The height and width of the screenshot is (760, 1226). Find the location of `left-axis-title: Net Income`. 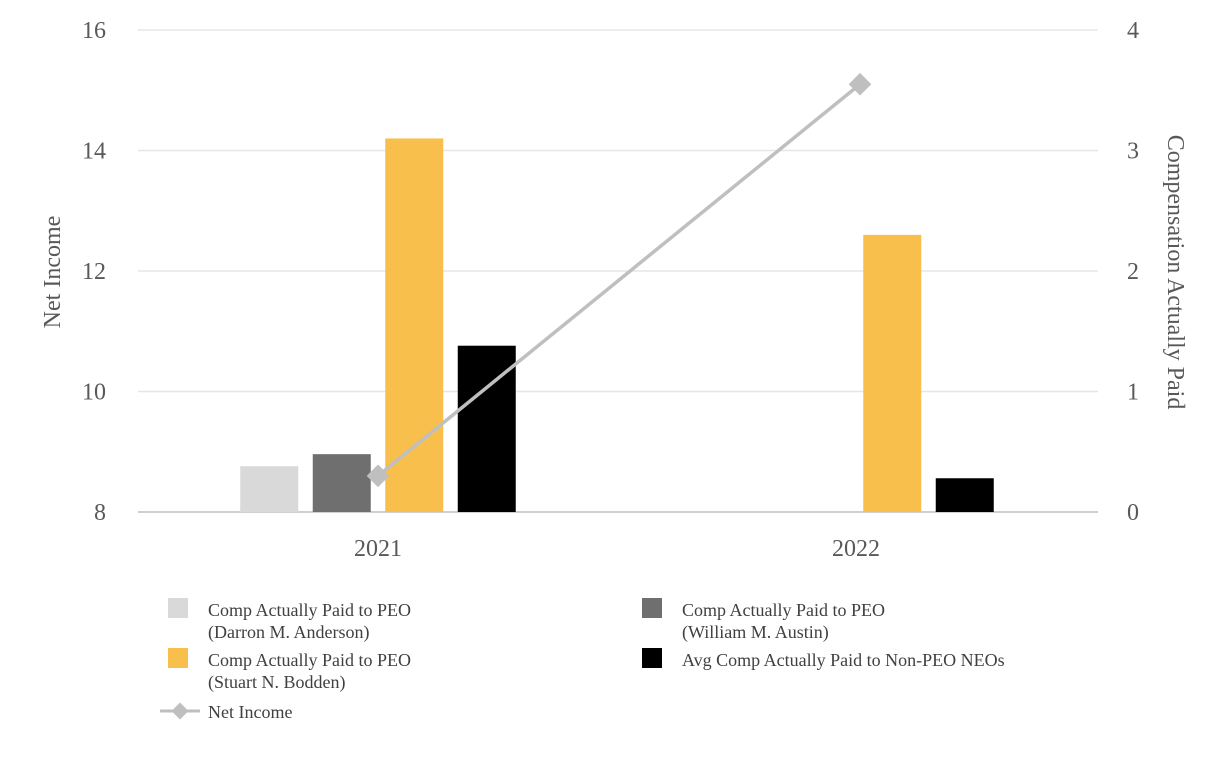

left-axis-title: Net Income is located at coordinates (53, 272).